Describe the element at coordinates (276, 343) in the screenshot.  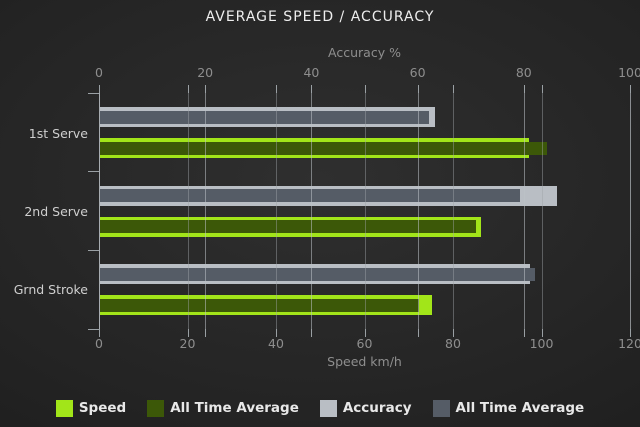
I see `speed-tick-label-40: 40` at that location.